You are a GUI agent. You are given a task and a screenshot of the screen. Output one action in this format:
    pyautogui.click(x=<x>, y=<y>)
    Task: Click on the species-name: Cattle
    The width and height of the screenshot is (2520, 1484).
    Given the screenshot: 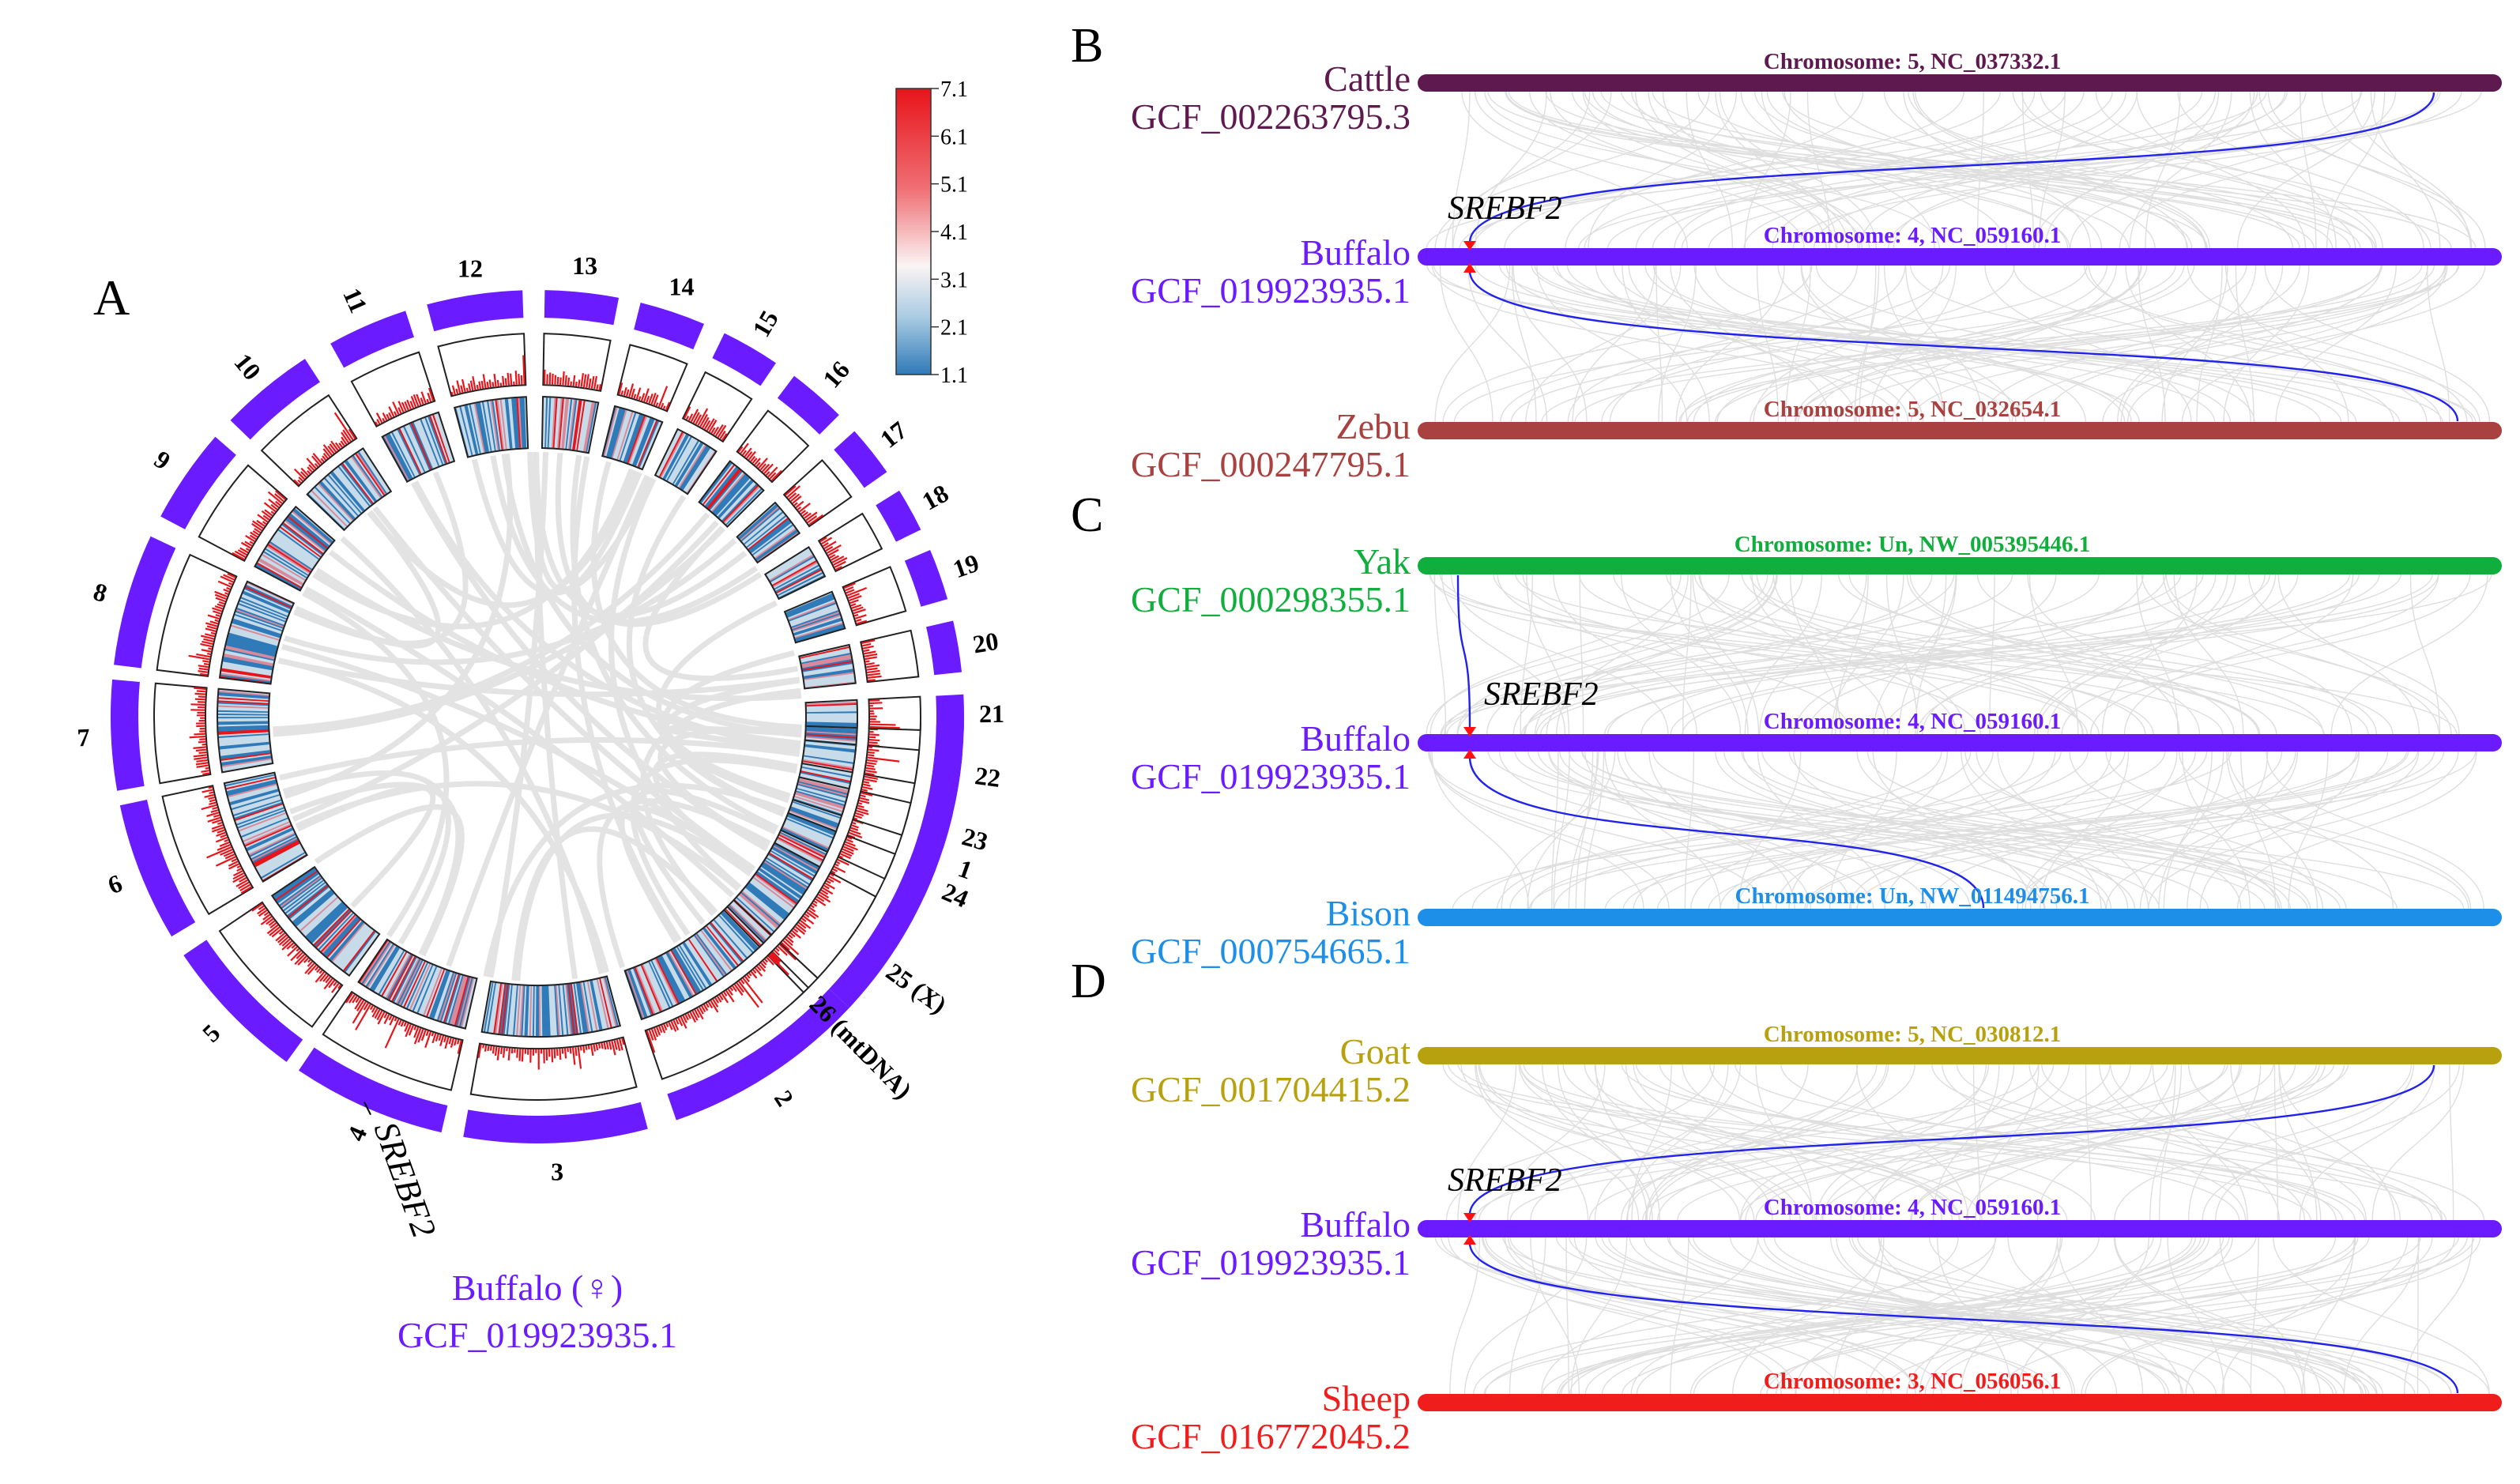 What is the action you would take?
    pyautogui.click(x=1367, y=78)
    